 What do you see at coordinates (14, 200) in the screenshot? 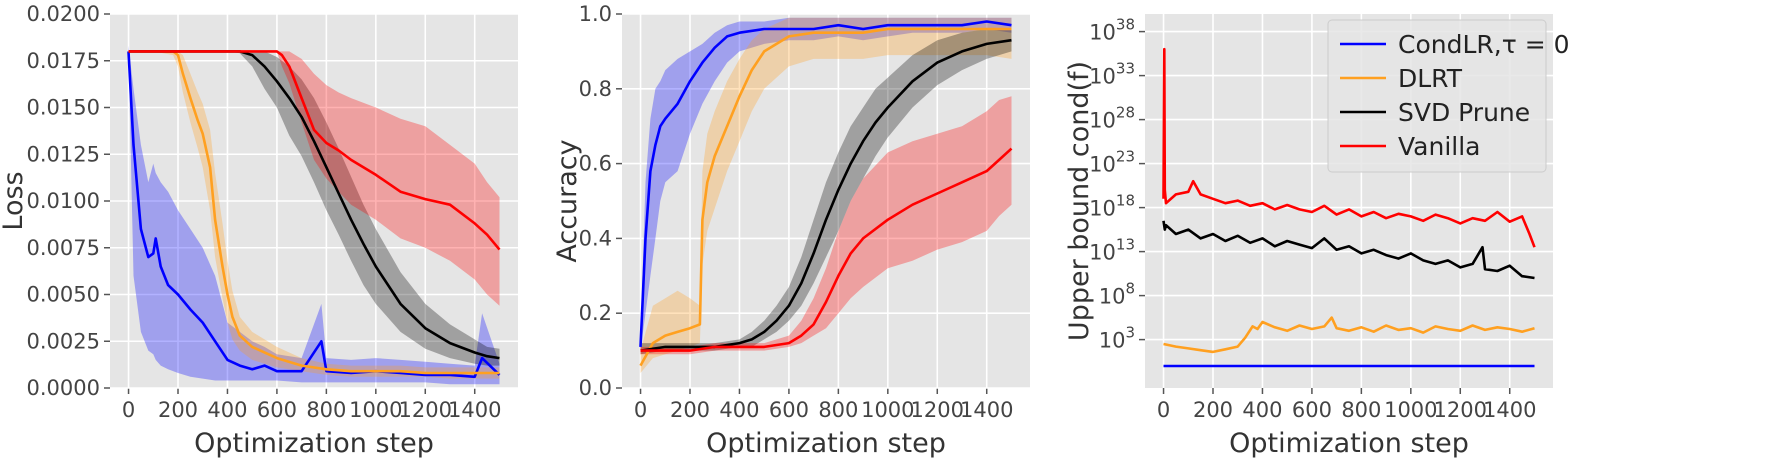
I see `y-axis-label: Loss` at bounding box center [14, 200].